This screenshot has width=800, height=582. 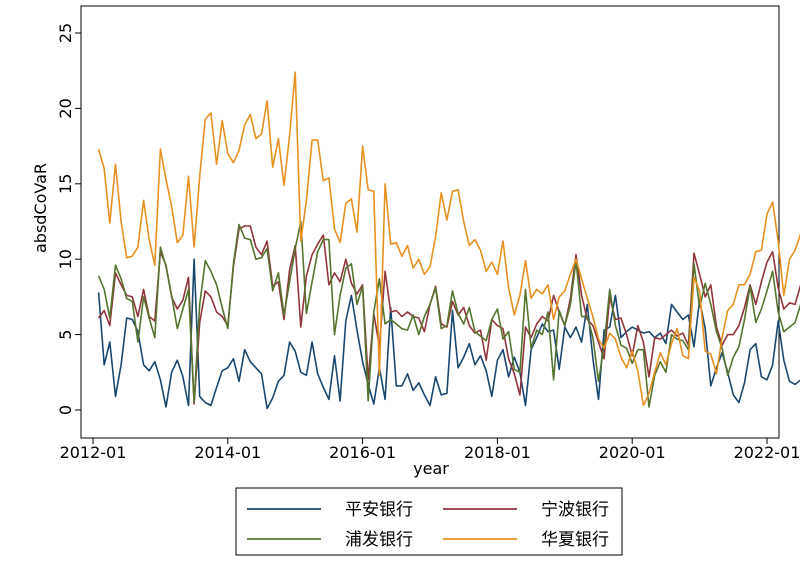 What do you see at coordinates (65, 335) in the screenshot?
I see `y-tick-label: 5` at bounding box center [65, 335].